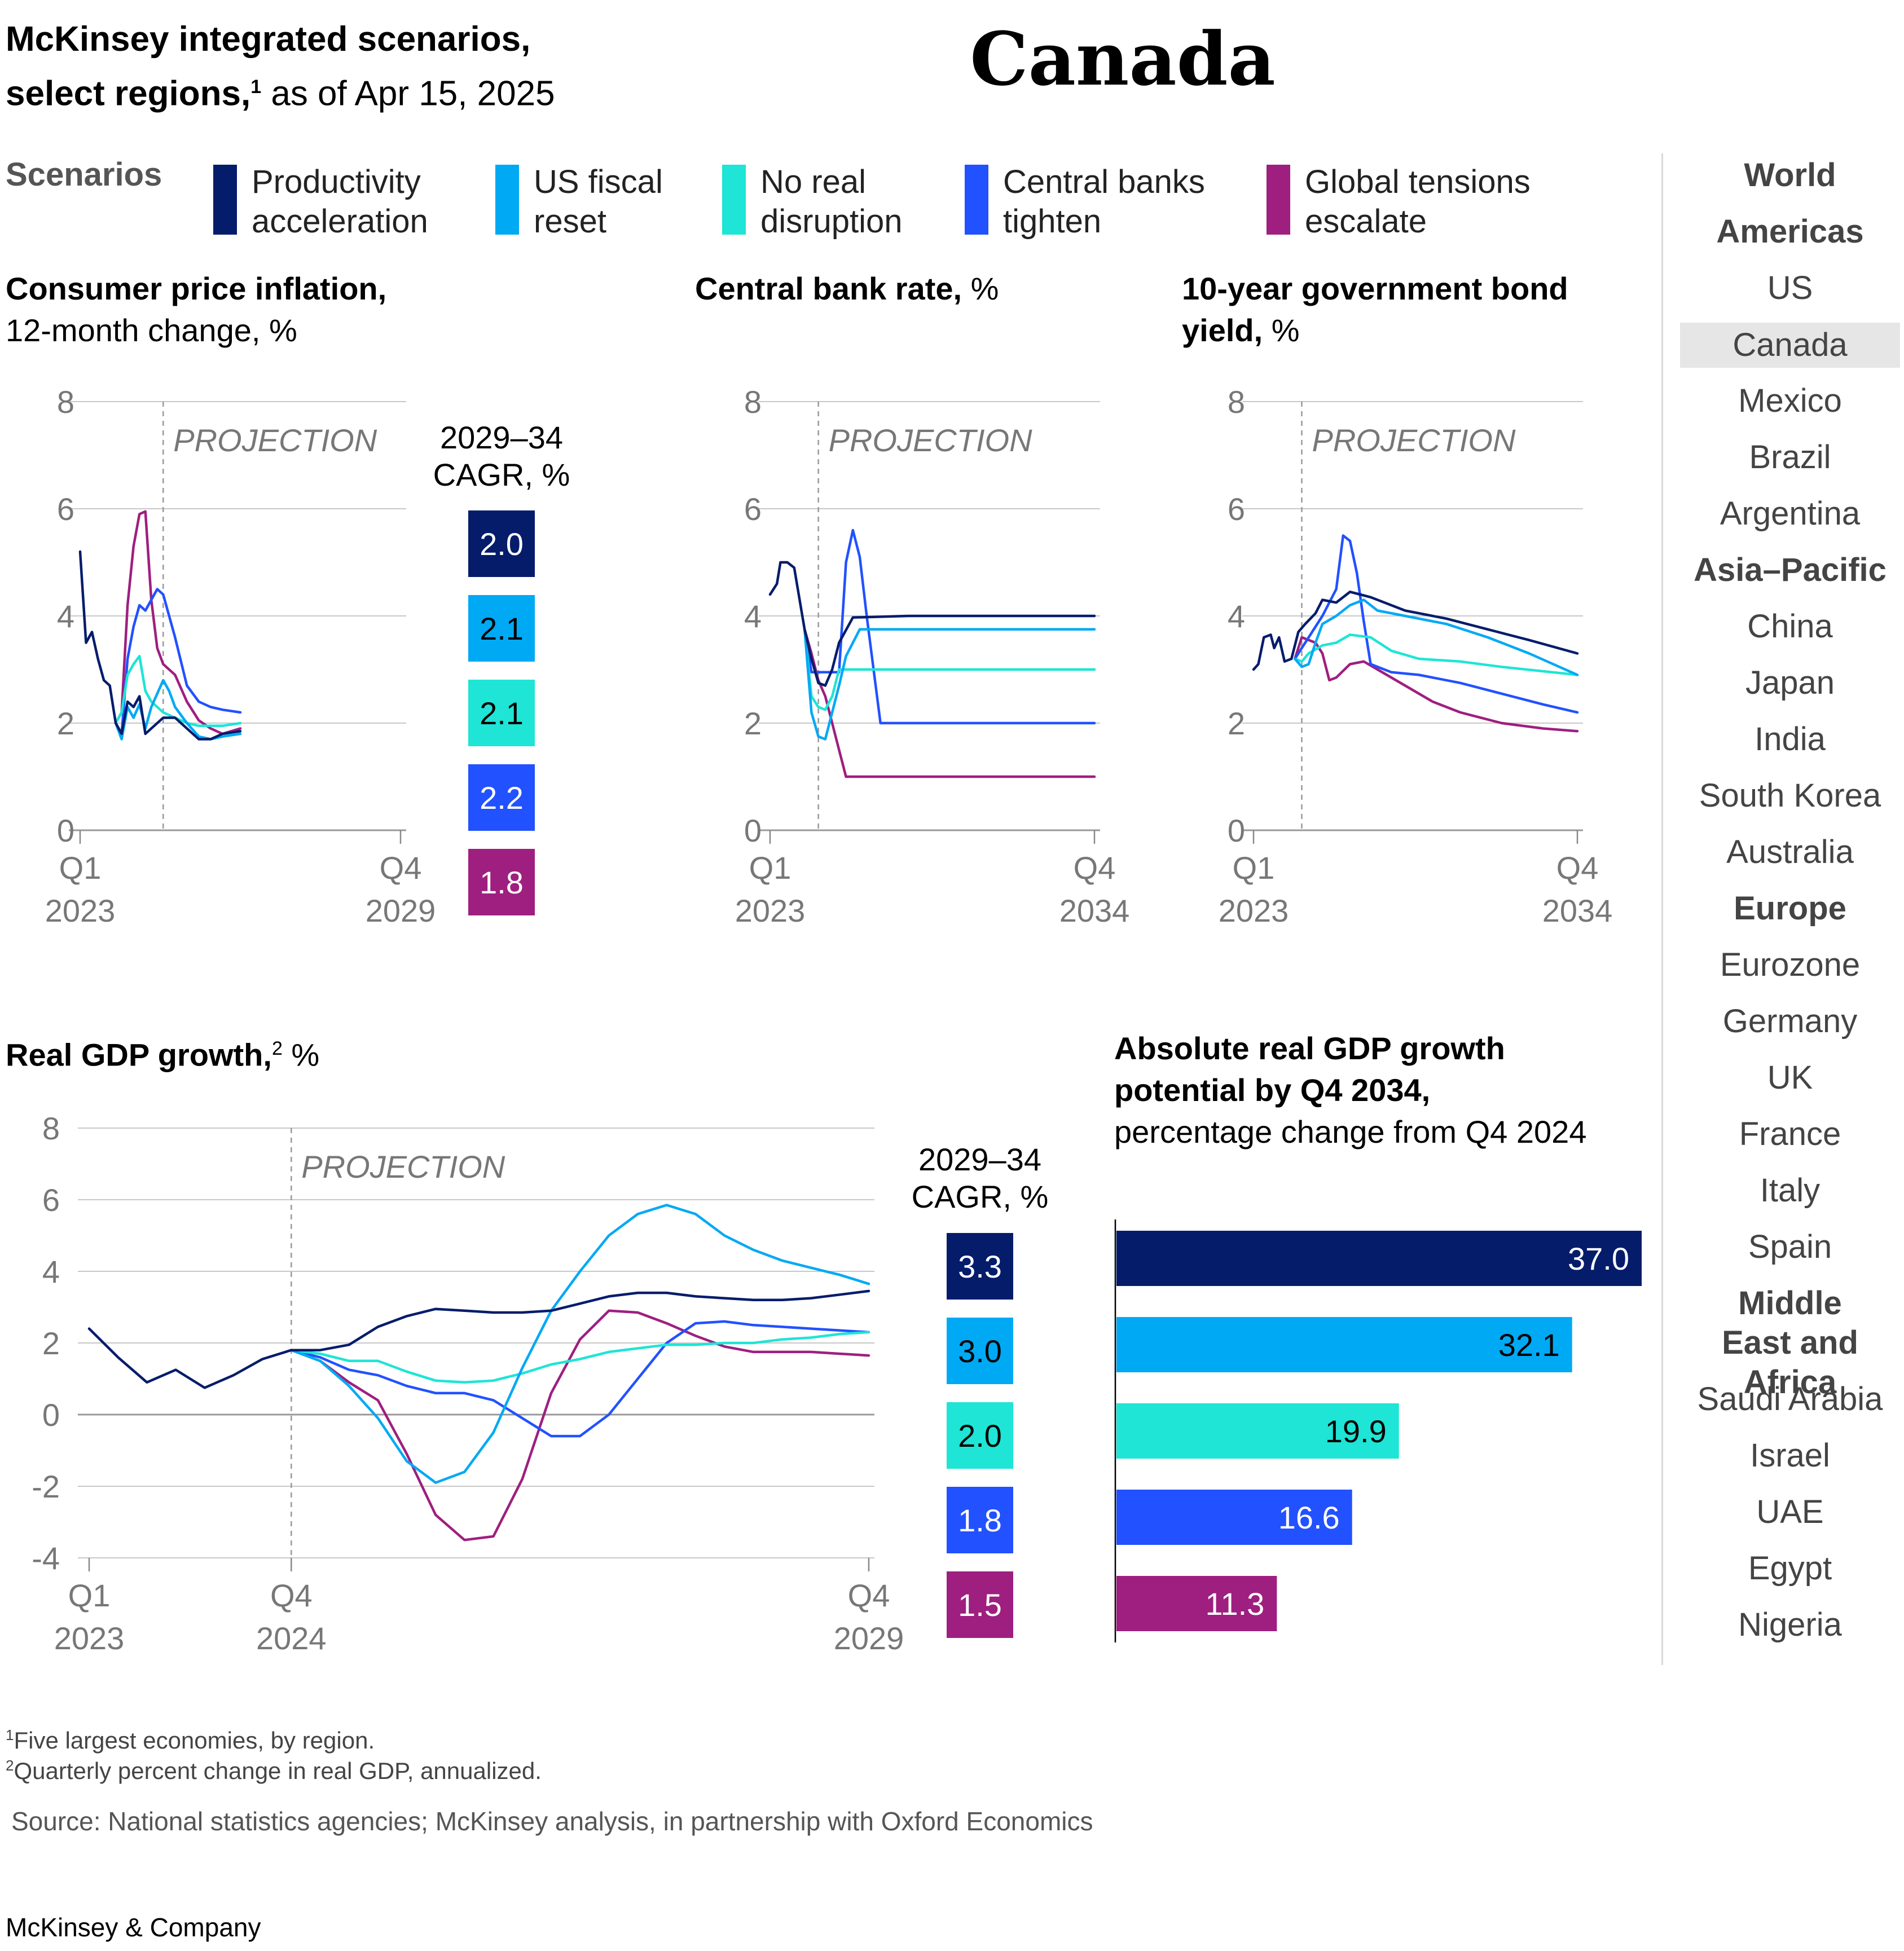 This screenshot has height=1951, width=1904. What do you see at coordinates (1790, 401) in the screenshot?
I see `nav-item-mexico: Mexico` at bounding box center [1790, 401].